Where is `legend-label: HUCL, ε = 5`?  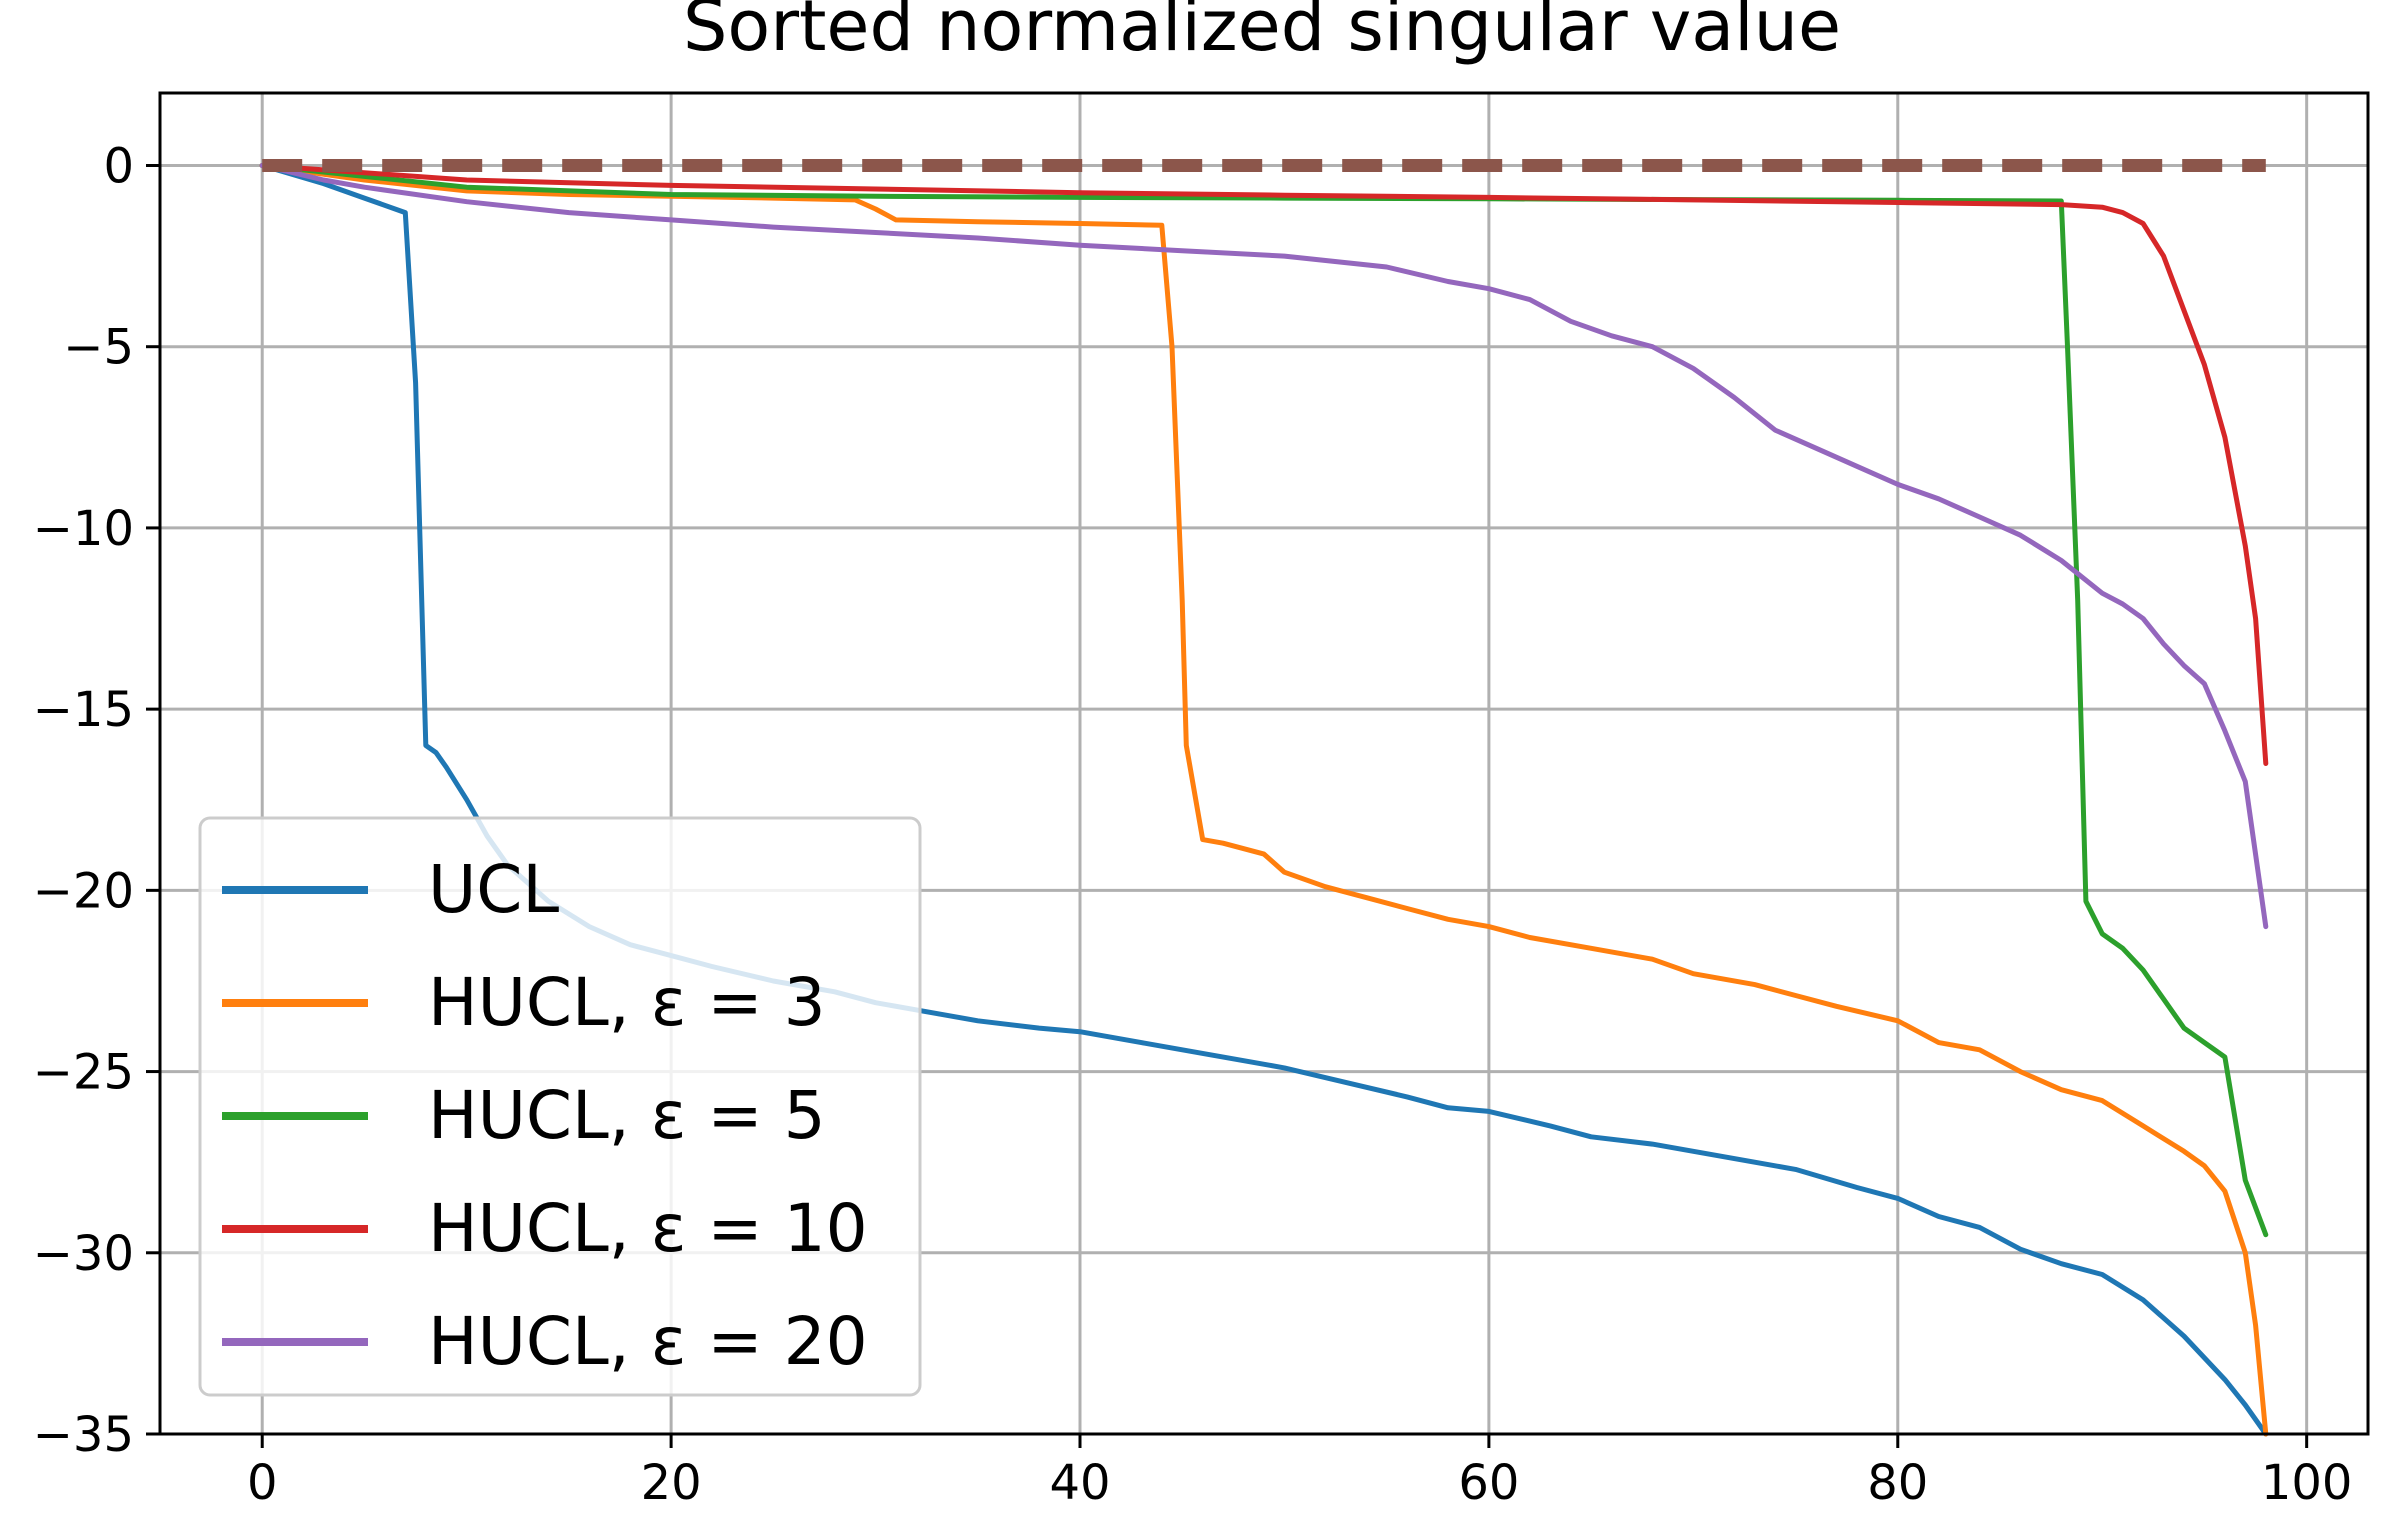
legend-label: HUCL, ε = 5 is located at coordinates (627, 1115).